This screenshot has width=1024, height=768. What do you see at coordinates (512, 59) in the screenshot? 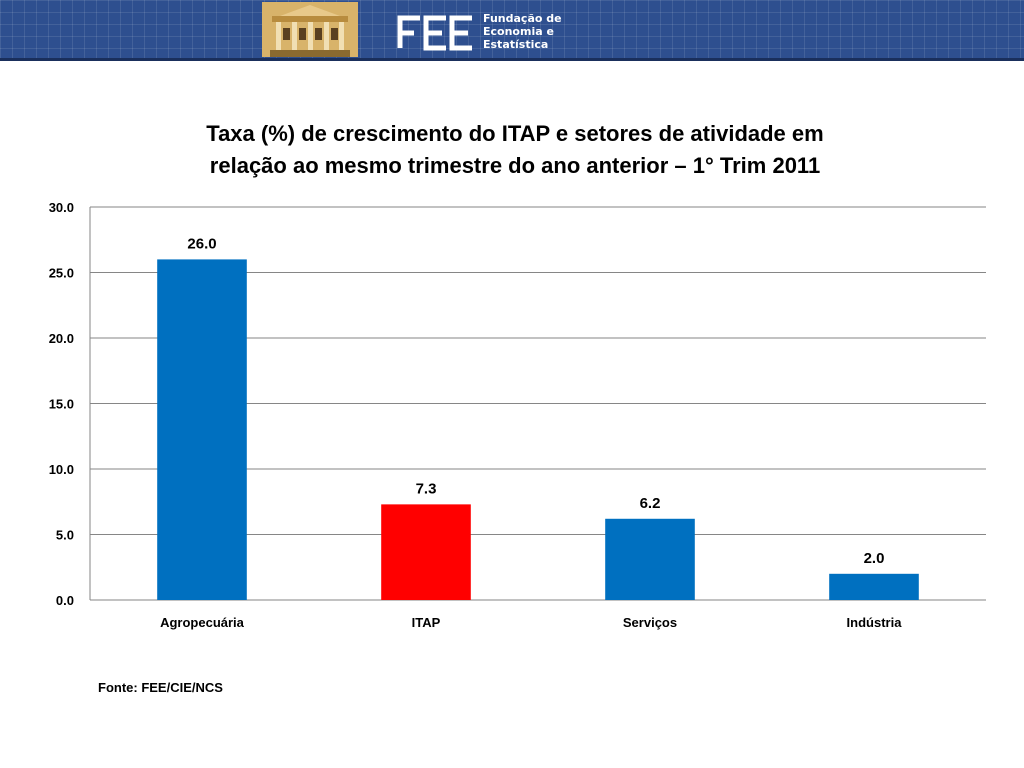
I see `header-divider` at bounding box center [512, 59].